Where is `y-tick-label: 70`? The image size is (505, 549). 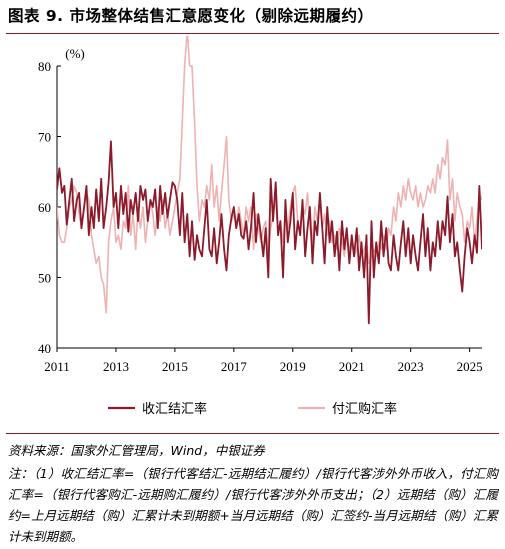 y-tick-label: 70 is located at coordinates (44, 137).